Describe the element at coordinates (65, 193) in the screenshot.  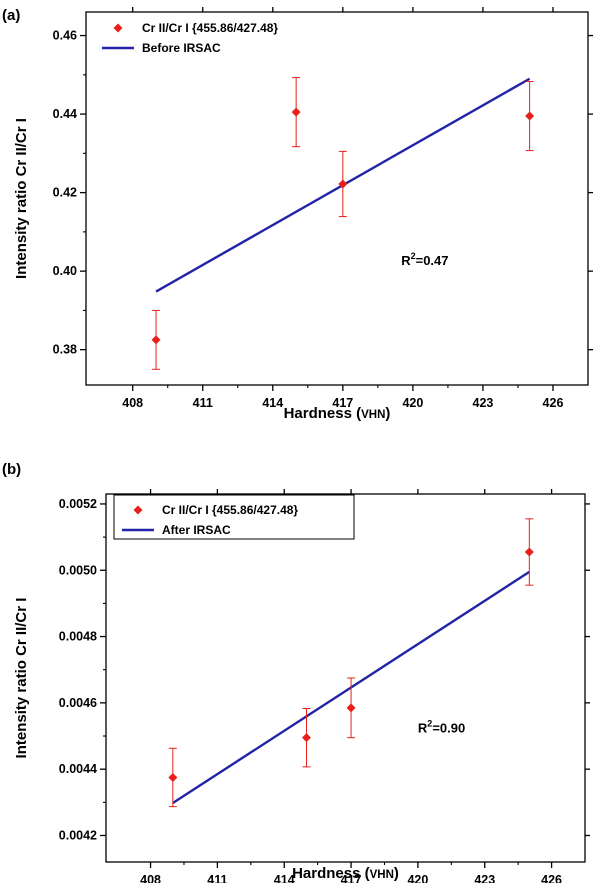
I see `y-tick-label: 0.42` at that location.